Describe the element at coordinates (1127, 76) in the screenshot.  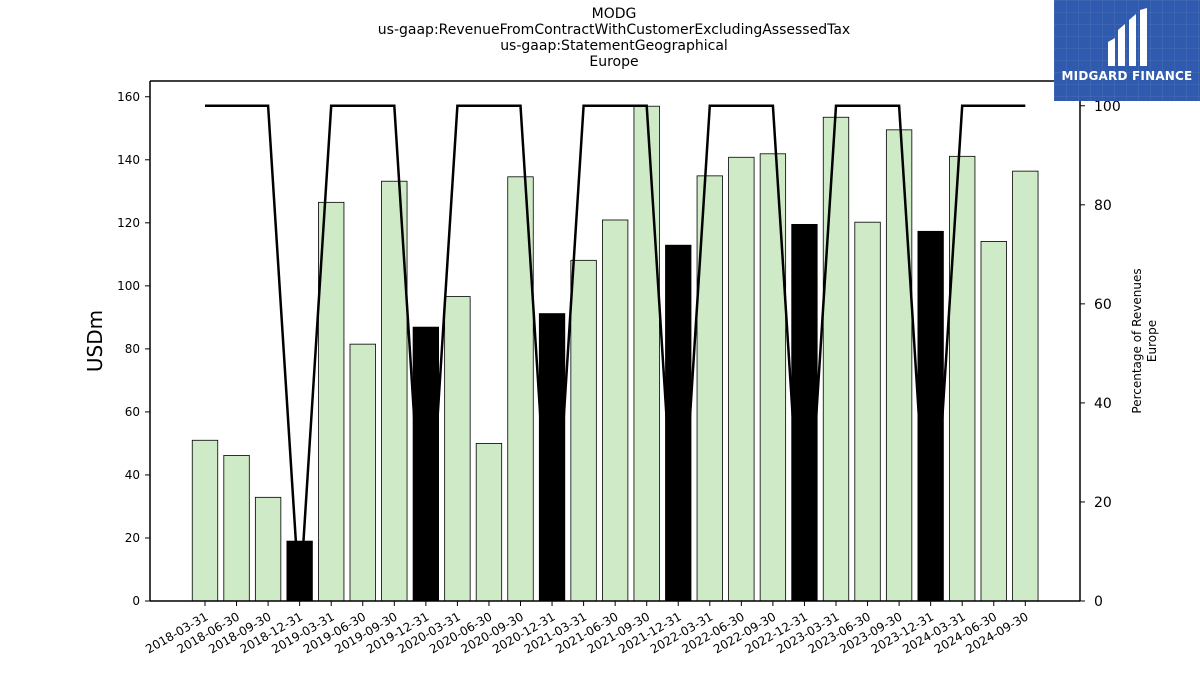
I see `logo-text: MIDGARD FINANCE` at that location.